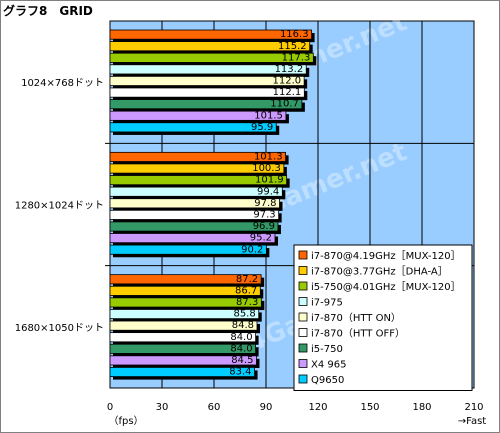 The height and width of the screenshot is (433, 500). Describe the element at coordinates (473, 407) in the screenshot. I see `x-tick-label: 210` at that location.